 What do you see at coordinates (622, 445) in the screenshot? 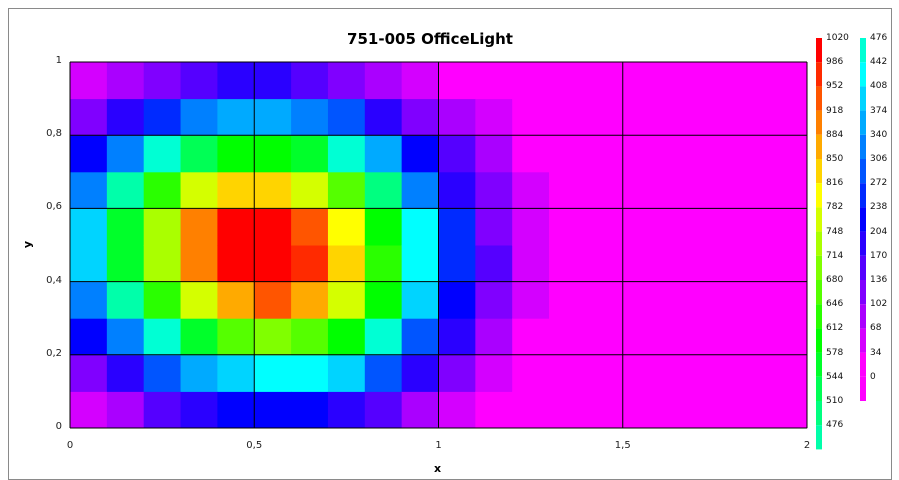
I see `x-tick-label: 1,5` at bounding box center [622, 445].